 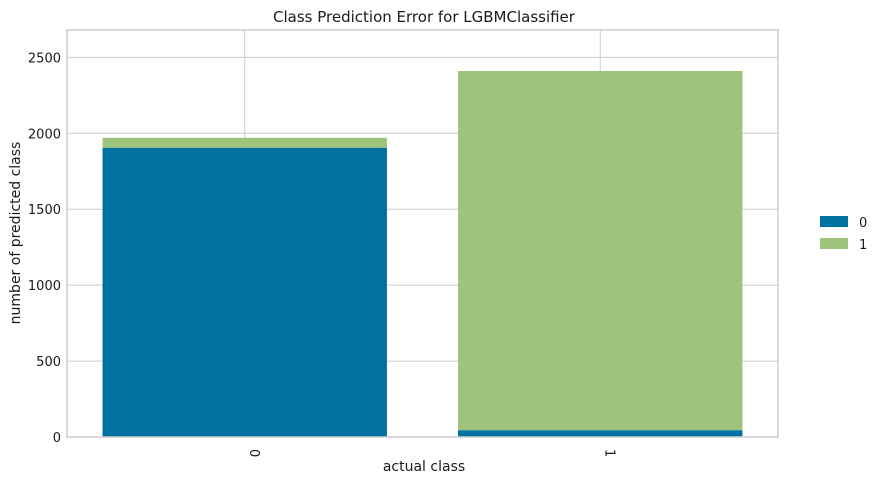 What do you see at coordinates (863, 223) in the screenshot?
I see `legend-label-0: 0` at bounding box center [863, 223].